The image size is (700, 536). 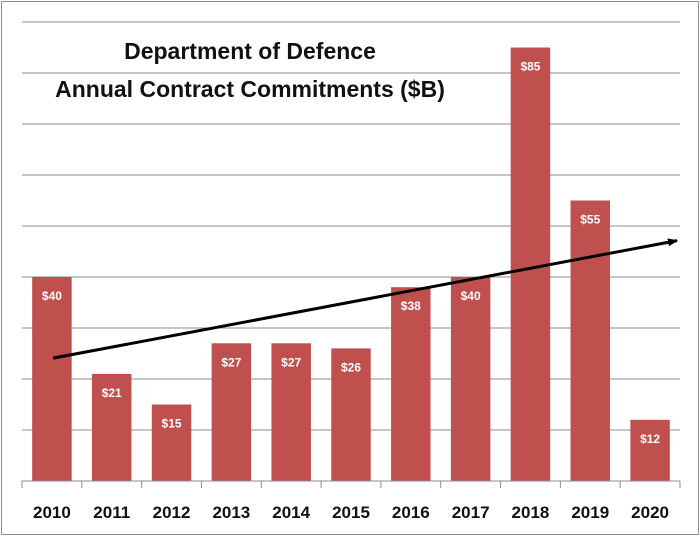 What do you see at coordinates (650, 512) in the screenshot?
I see `x-tick-2020: 2020` at bounding box center [650, 512].